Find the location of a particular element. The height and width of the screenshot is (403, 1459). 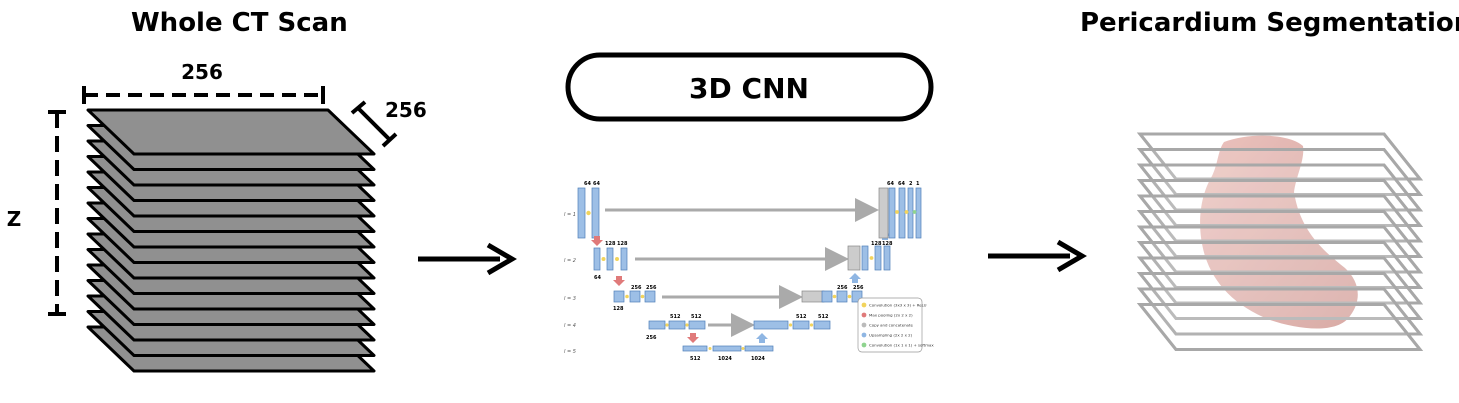

ct-slice-stack is located at coordinates (231, 240).